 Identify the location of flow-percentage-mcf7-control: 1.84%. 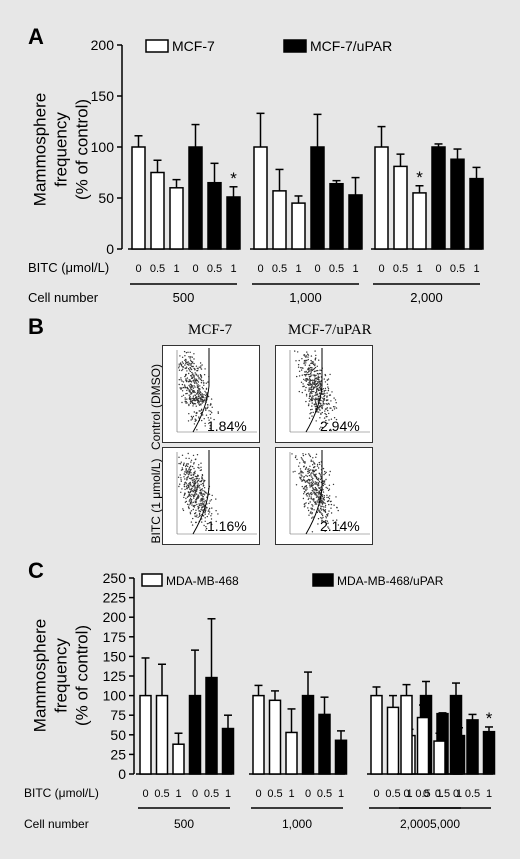
(227, 426).